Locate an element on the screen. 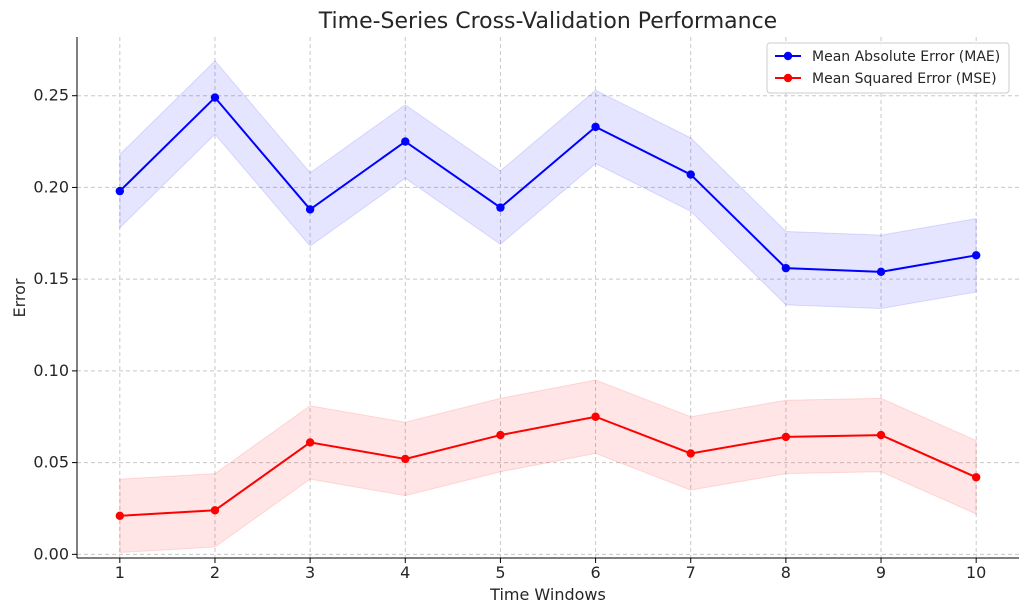 The image size is (1029, 614). legend-frame is located at coordinates (888, 68).